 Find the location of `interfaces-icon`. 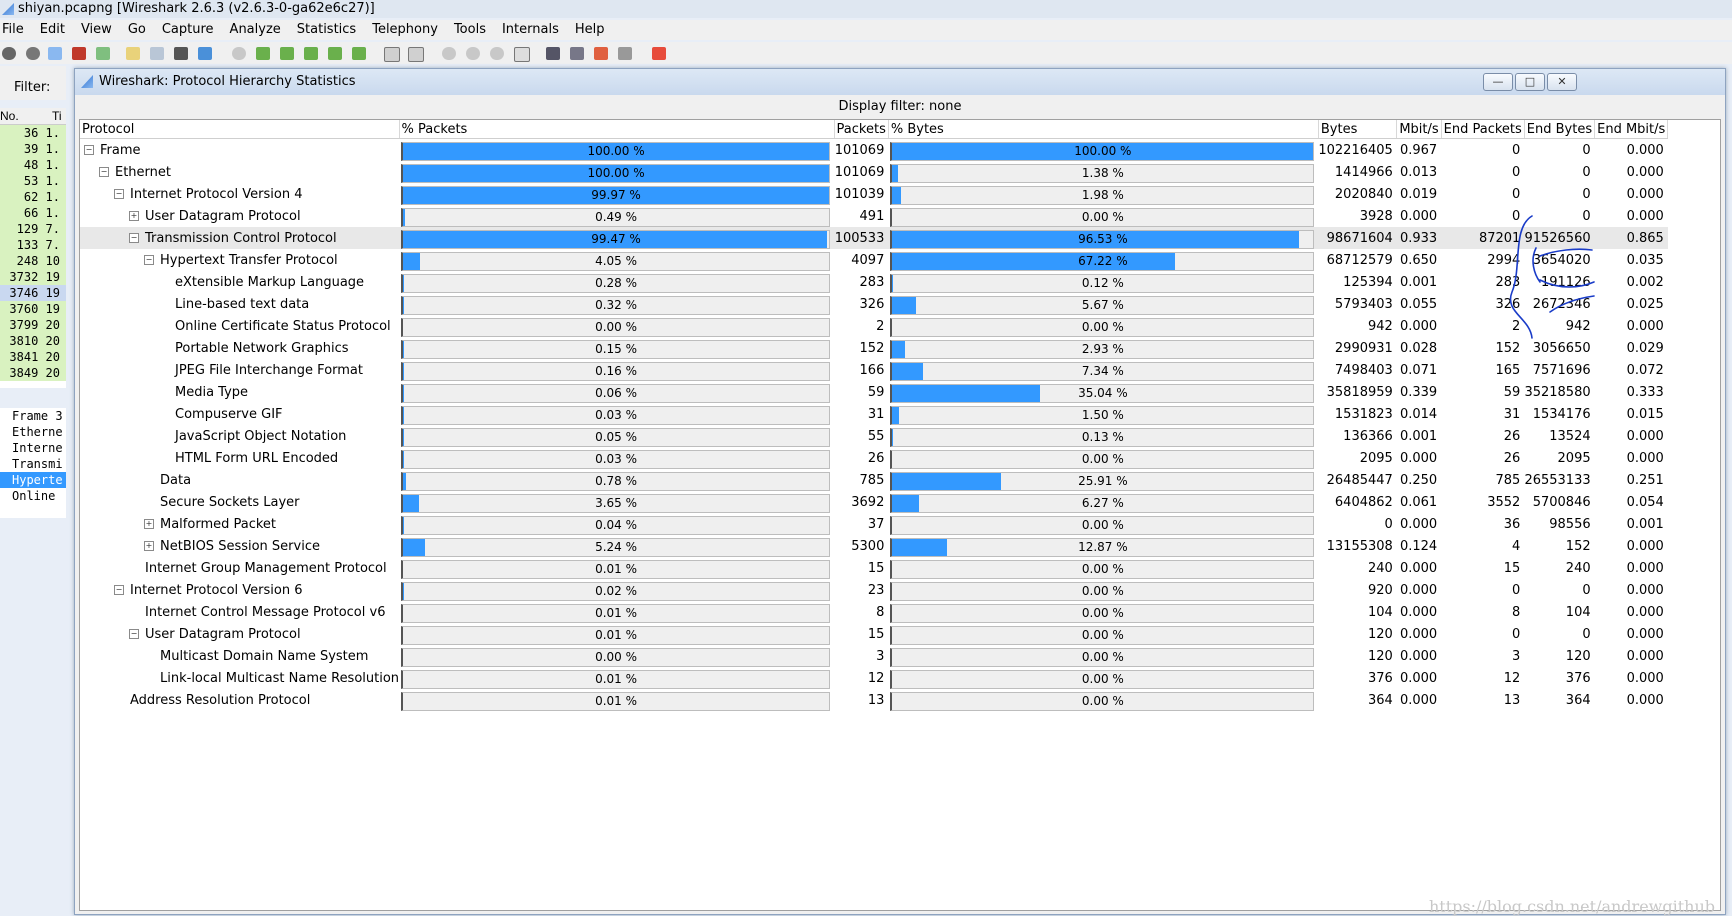

interfaces-icon is located at coordinates (9, 53).